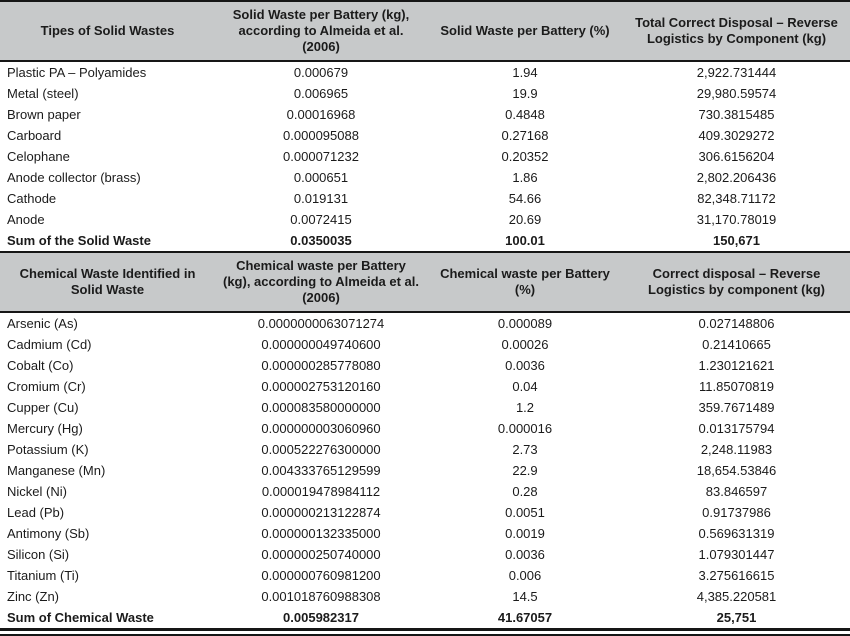 This screenshot has height=636, width=850. What do you see at coordinates (48, 533) in the screenshot?
I see `row-label-cell: Antimony (Sb)` at bounding box center [48, 533].